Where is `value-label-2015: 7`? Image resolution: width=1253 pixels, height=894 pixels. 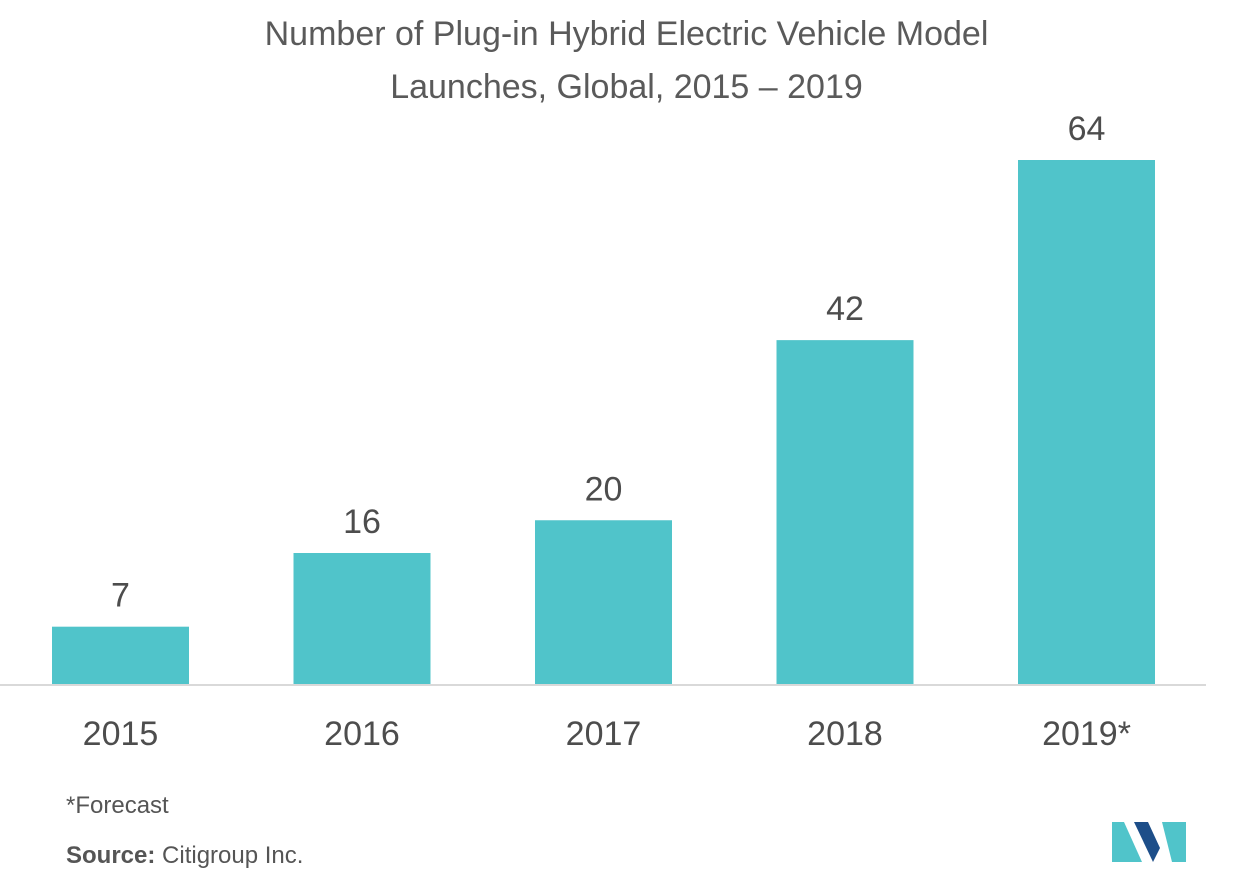
value-label-2015: 7 is located at coordinates (120, 596).